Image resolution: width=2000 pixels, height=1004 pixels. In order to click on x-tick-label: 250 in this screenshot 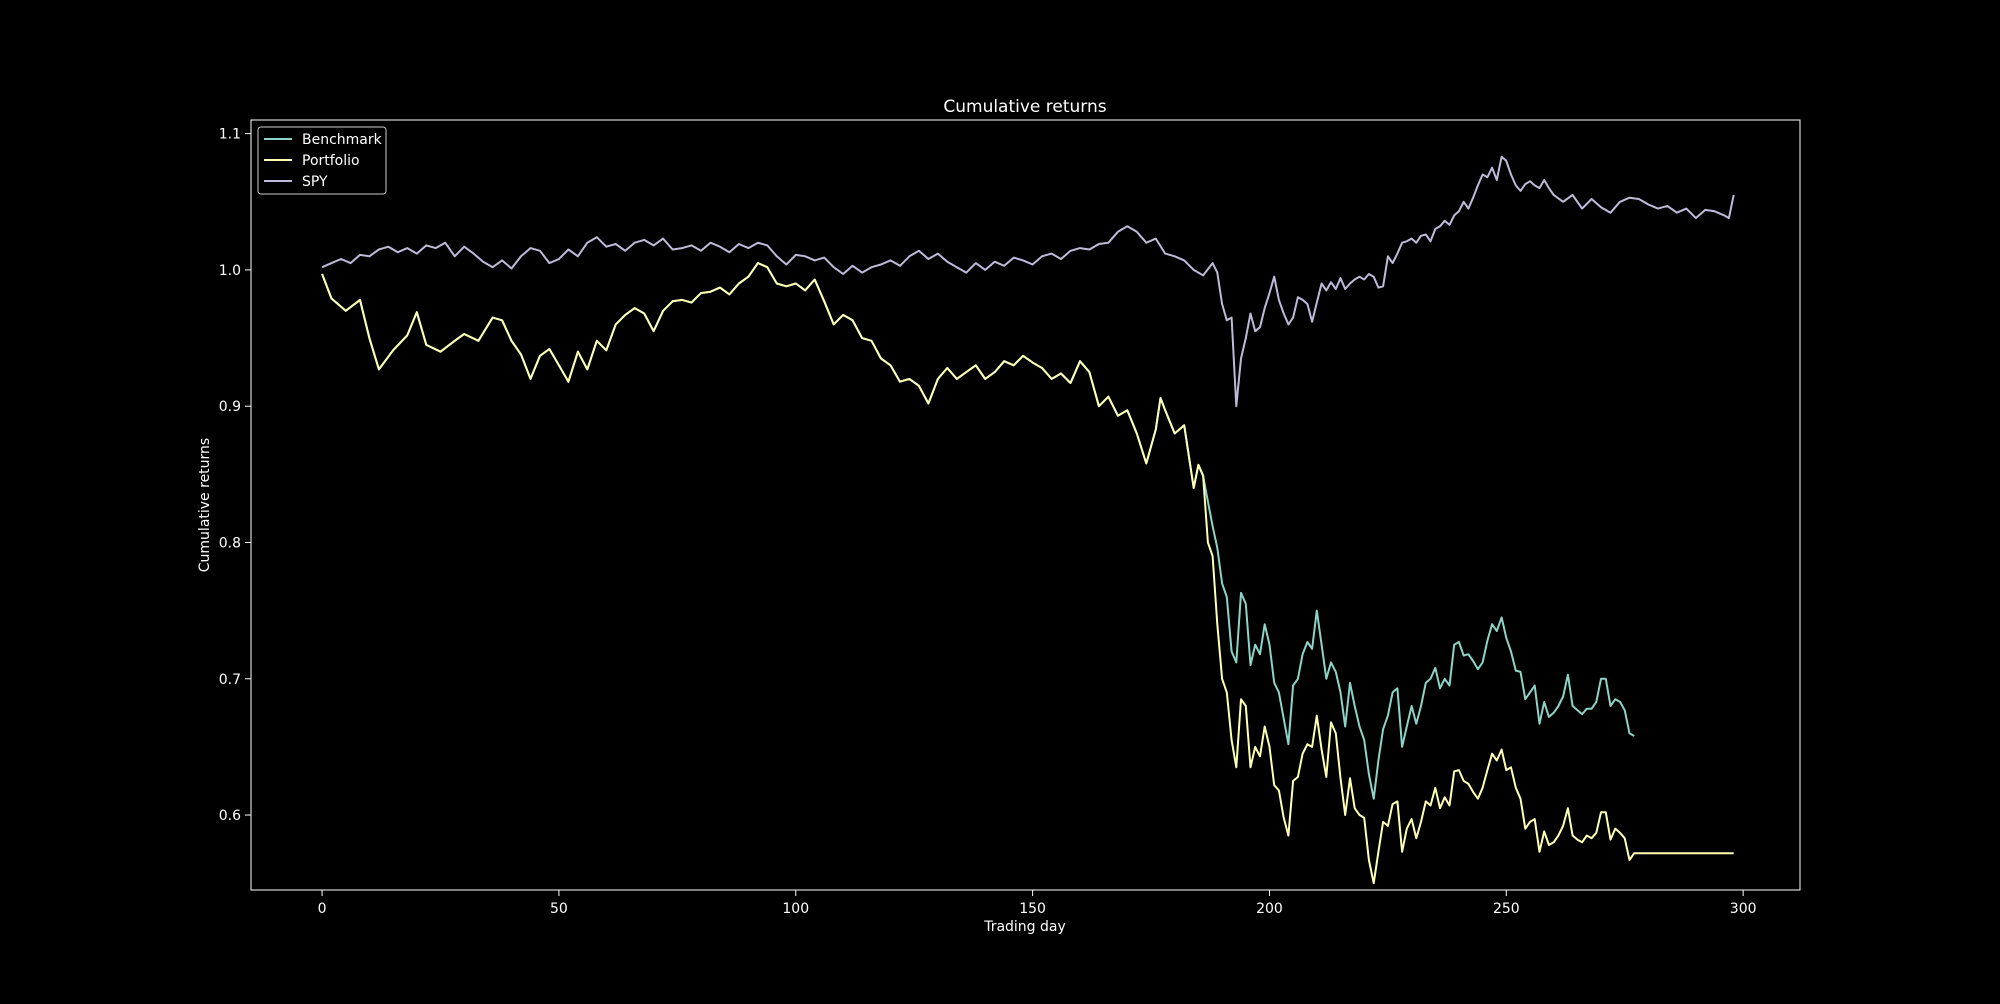, I will do `click(1506, 909)`.